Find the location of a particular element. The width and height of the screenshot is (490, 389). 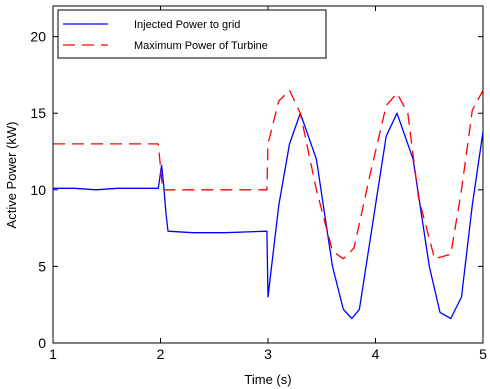

x-tick-label: 1 is located at coordinates (53, 354).